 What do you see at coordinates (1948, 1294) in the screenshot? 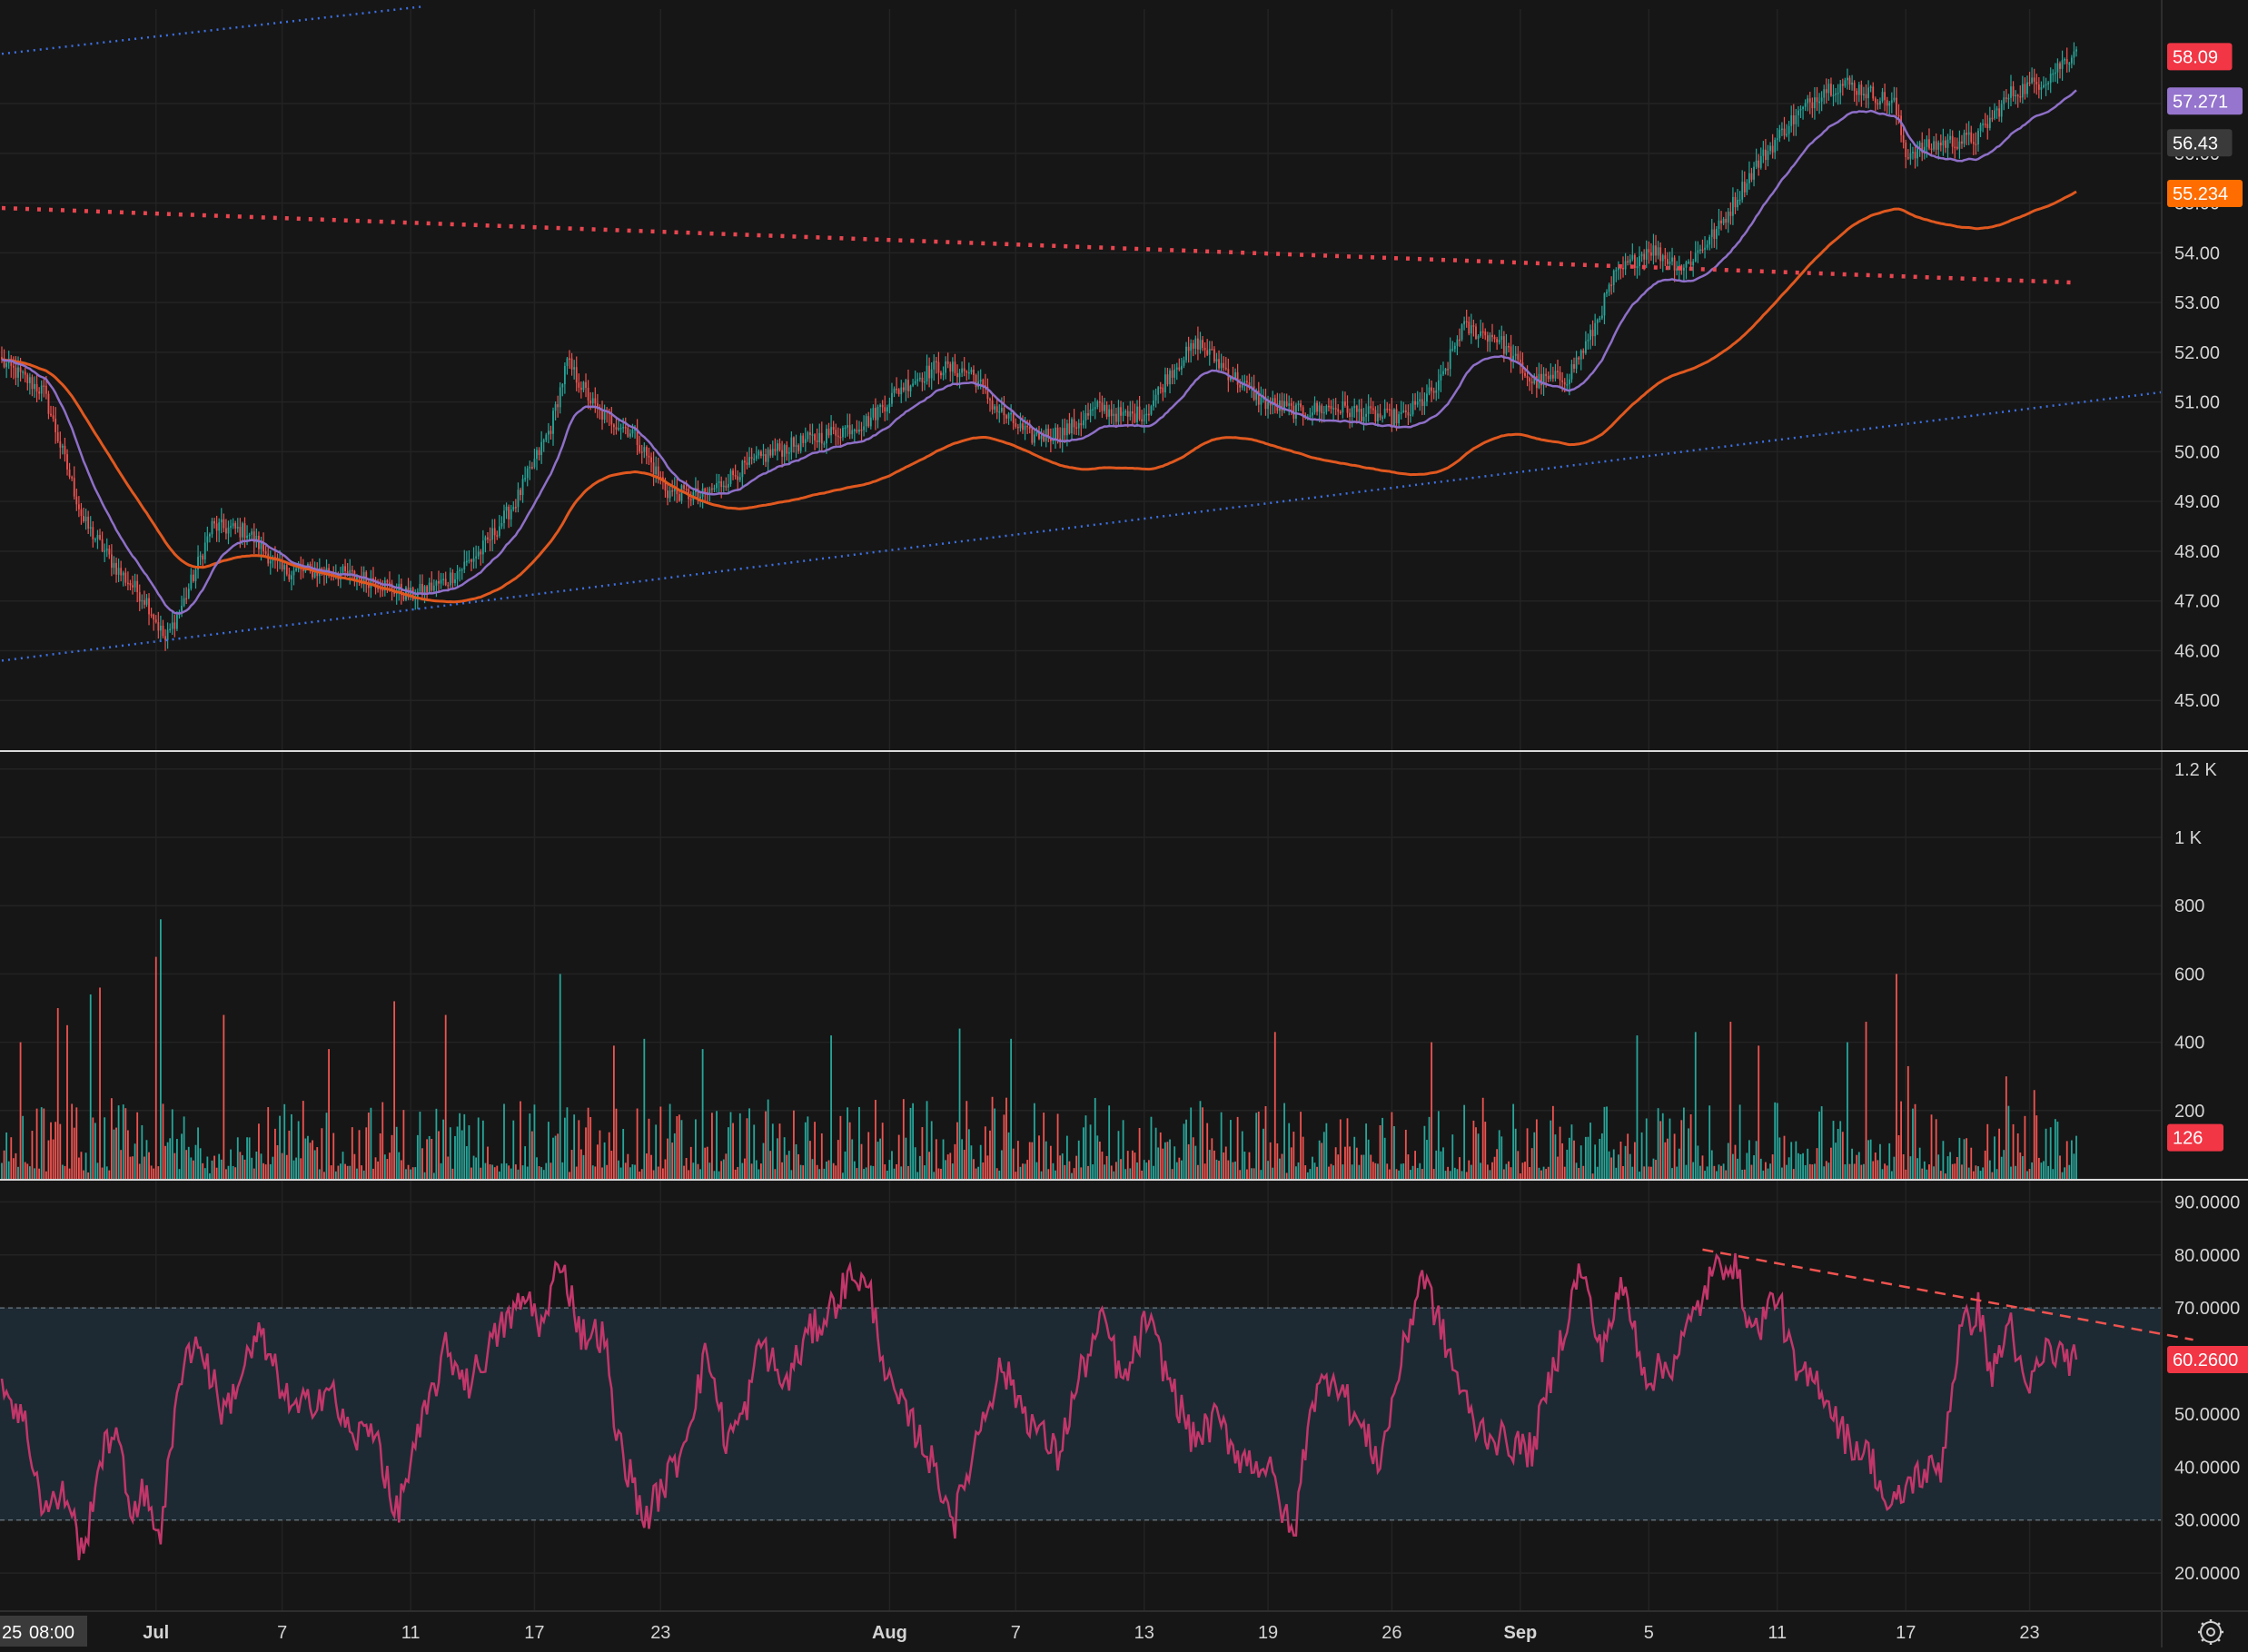
I see `rsi-trendline` at bounding box center [1948, 1294].